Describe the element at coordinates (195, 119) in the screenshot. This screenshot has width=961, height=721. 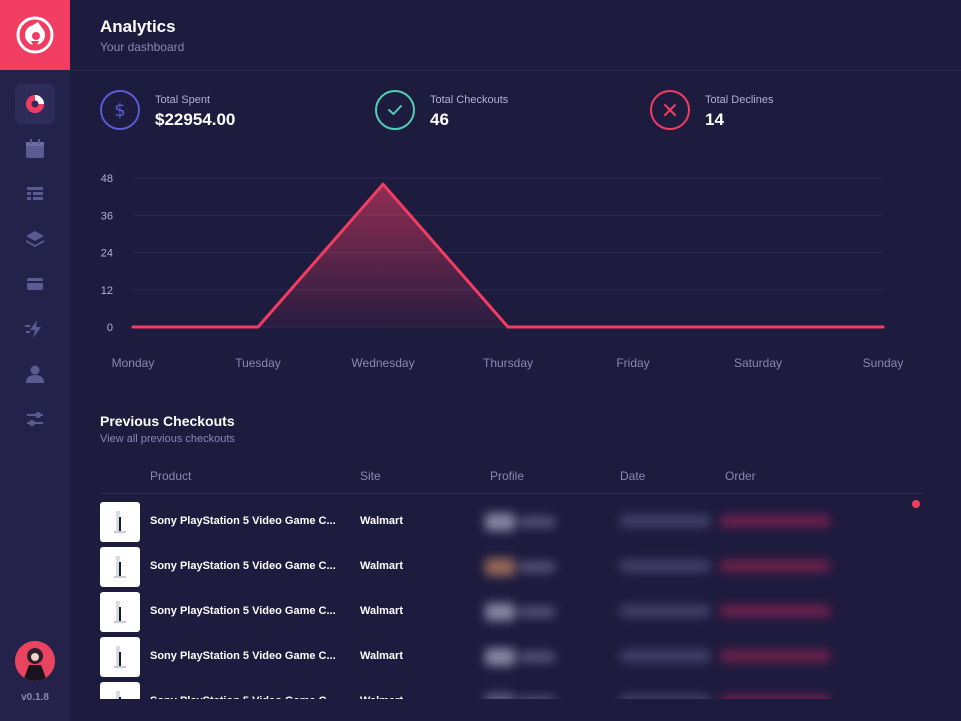
I see `stat-value: $22954.00` at that location.